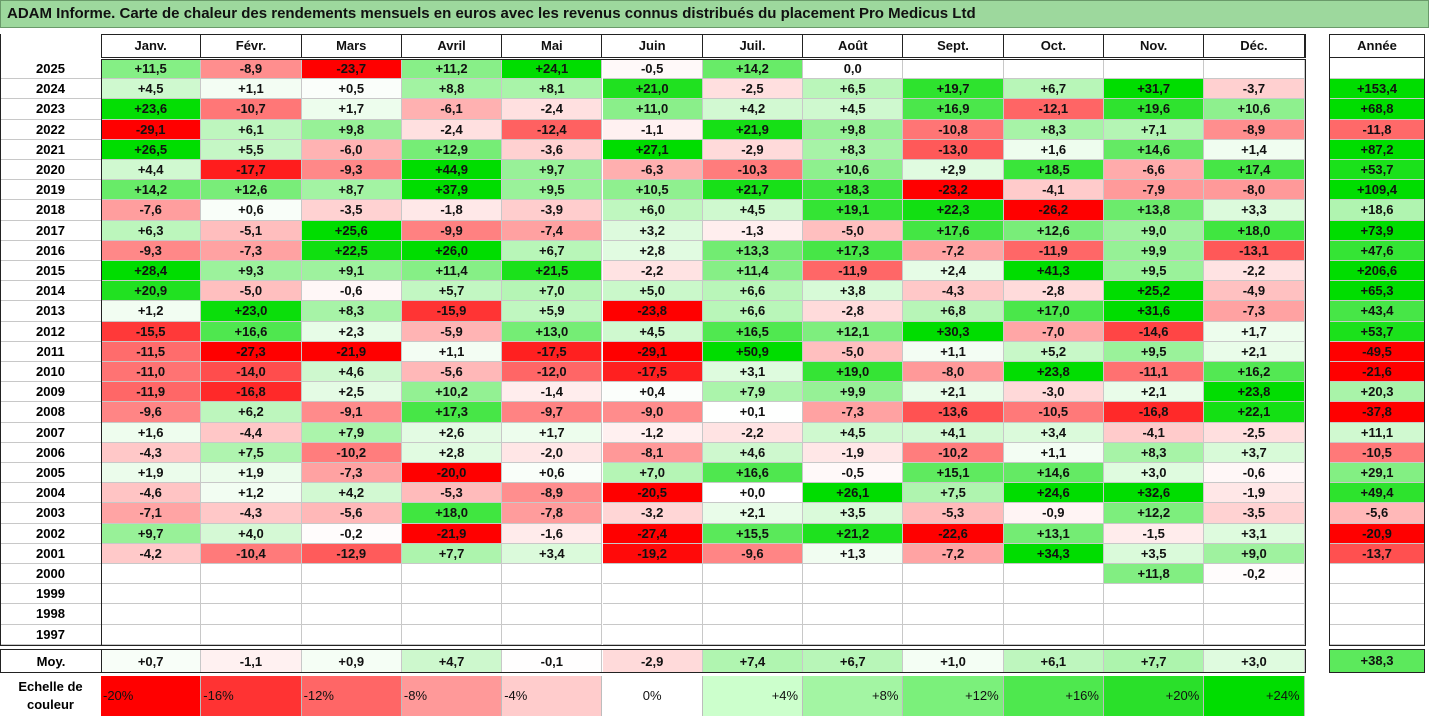 Image resolution: width=1431 pixels, height=718 pixels. Describe the element at coordinates (1377, 331) in the screenshot. I see `annual-cell: +53,7` at that location.